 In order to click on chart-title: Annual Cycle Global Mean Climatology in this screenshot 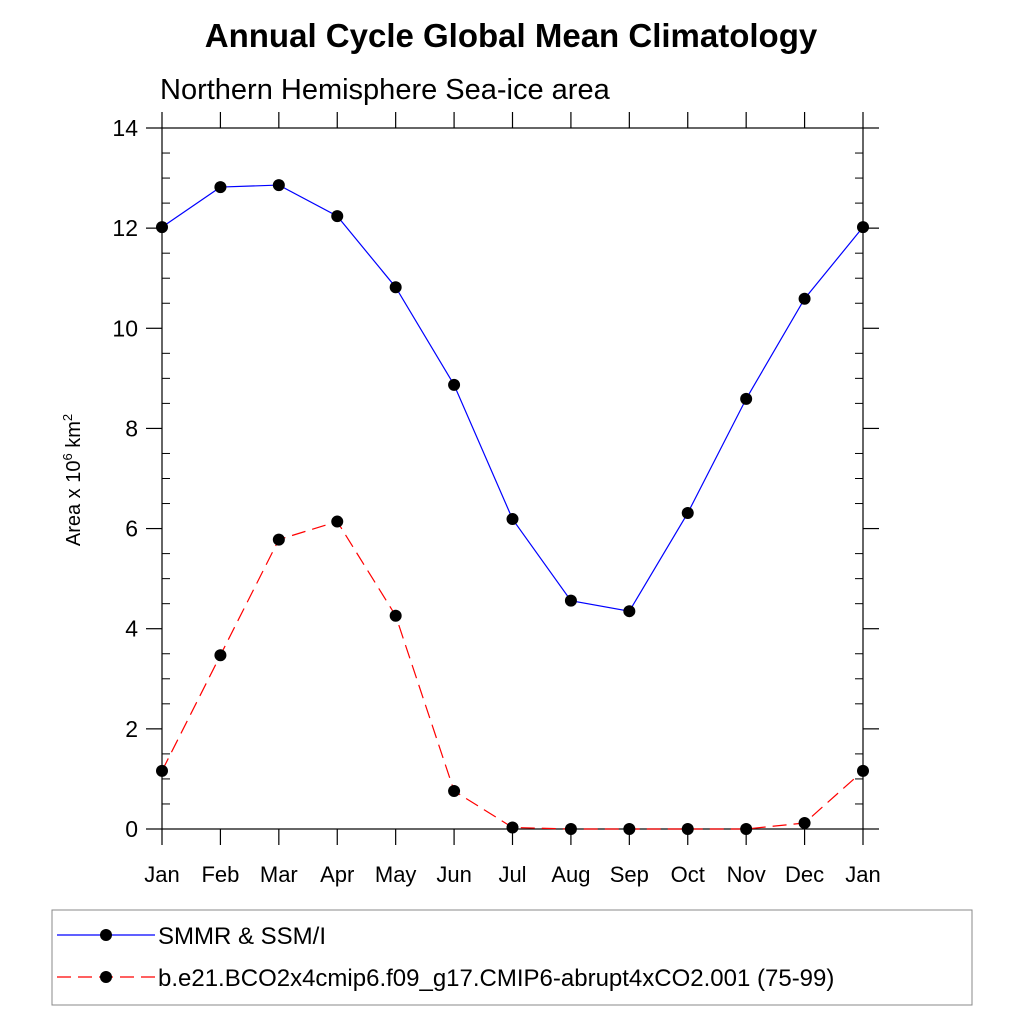, I will do `click(511, 35)`.